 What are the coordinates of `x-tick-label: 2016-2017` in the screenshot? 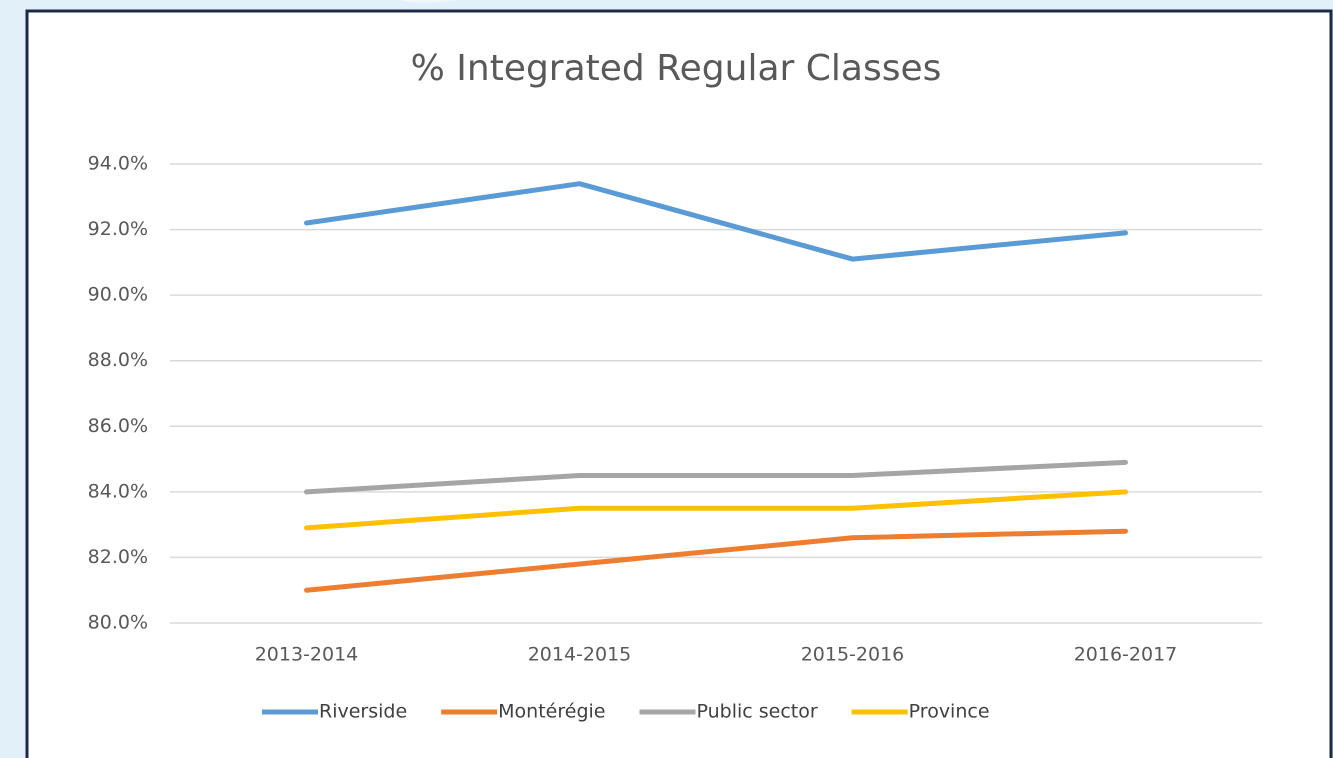 It's located at (1126, 655).